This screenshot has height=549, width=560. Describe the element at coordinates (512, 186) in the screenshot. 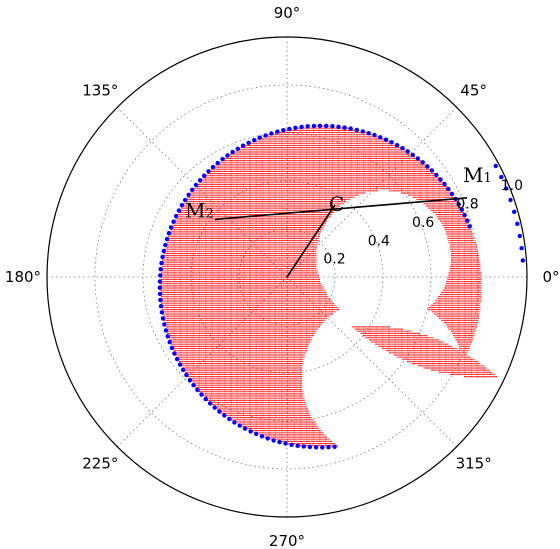

I see `radial-tick-label: 1.0` at that location.